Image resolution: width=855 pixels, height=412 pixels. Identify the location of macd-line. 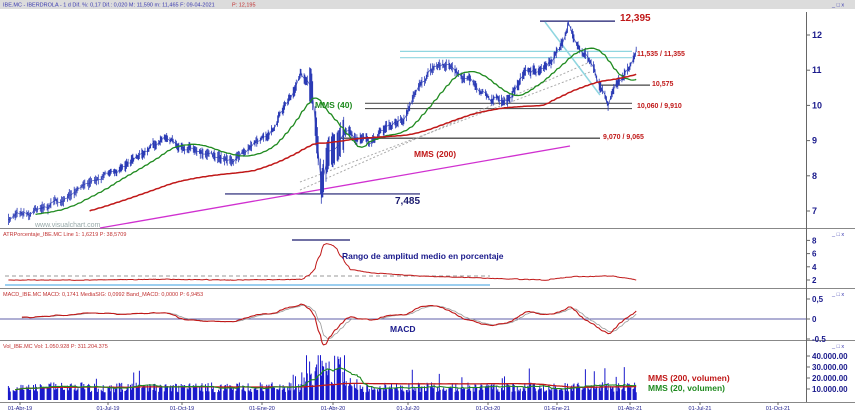
(329, 324).